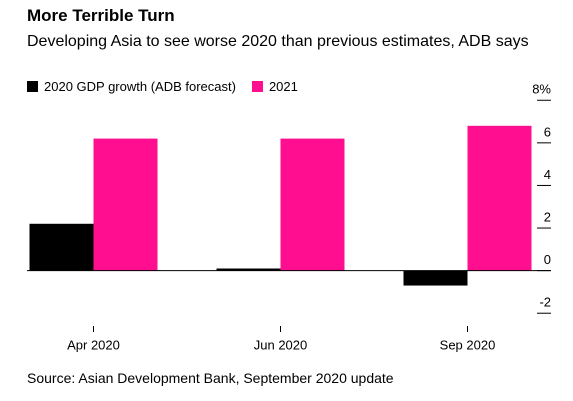 Image resolution: width=573 pixels, height=401 pixels. I want to click on y-tick-label: 4, so click(547, 174).